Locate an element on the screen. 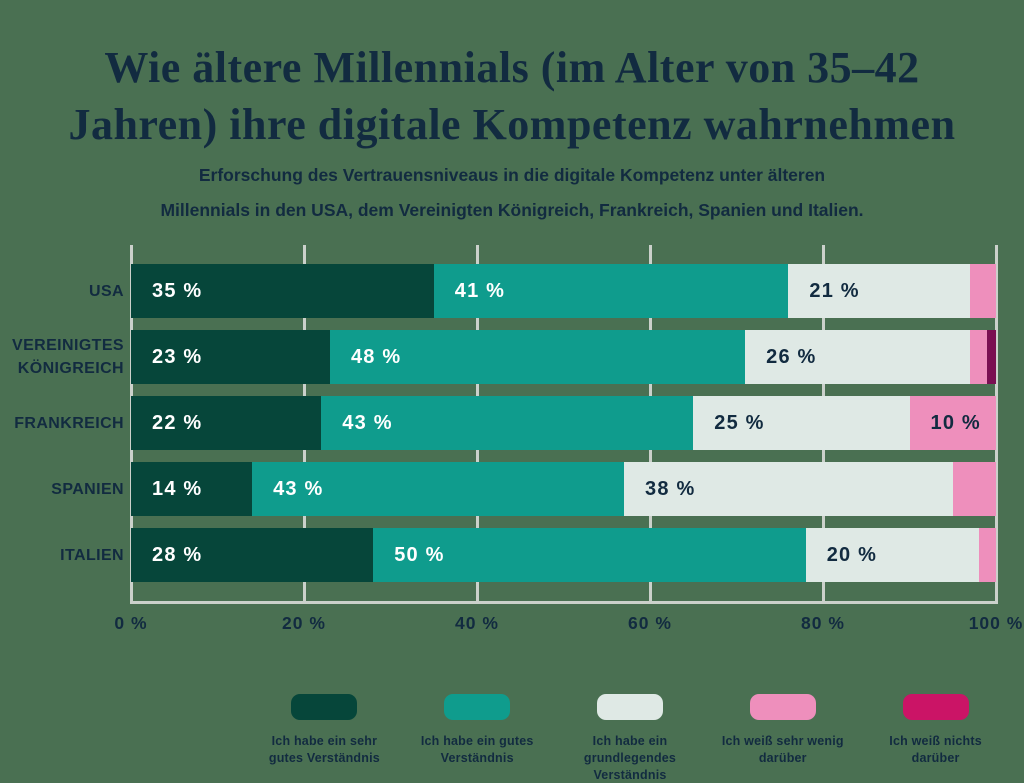 The width and height of the screenshot is (1024, 783). bar-segment-frankreich-ich-wei-sehr-wenig-dar-ber: 10 % is located at coordinates (952, 423).